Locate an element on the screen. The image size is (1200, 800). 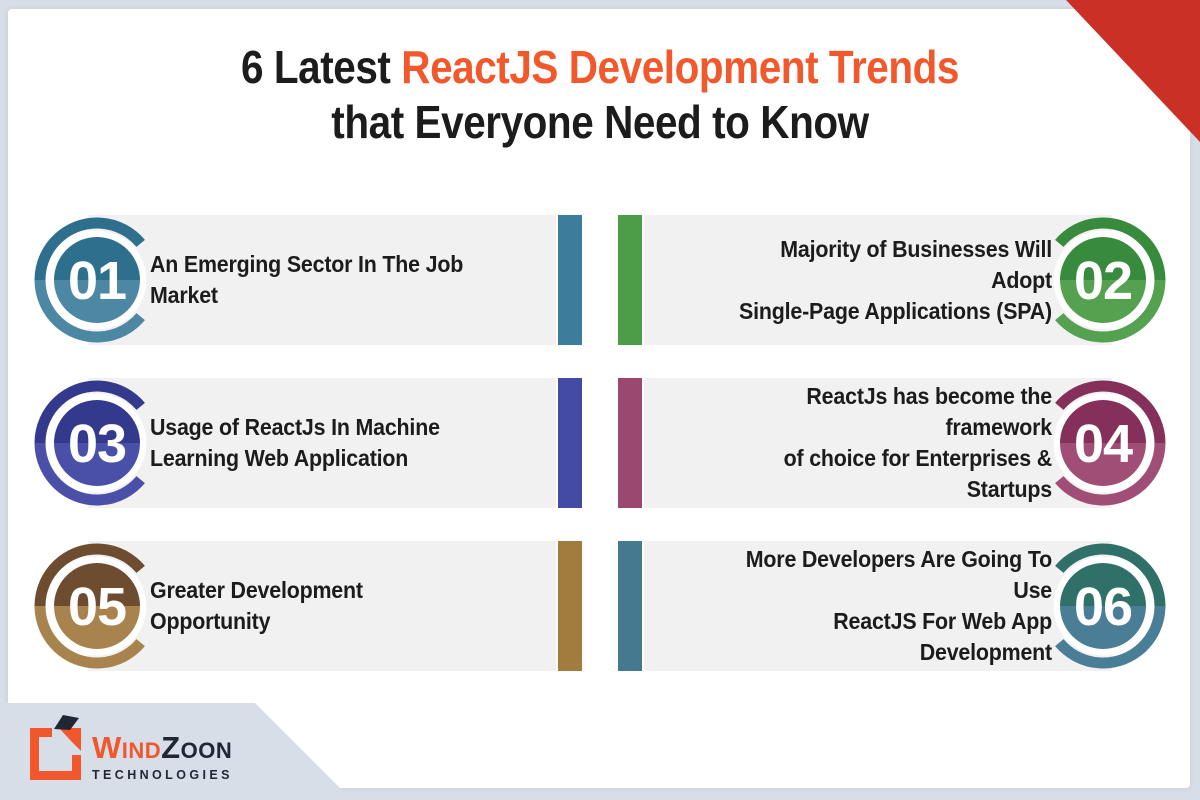
brand-name: WindZoon is located at coordinates (162, 747).